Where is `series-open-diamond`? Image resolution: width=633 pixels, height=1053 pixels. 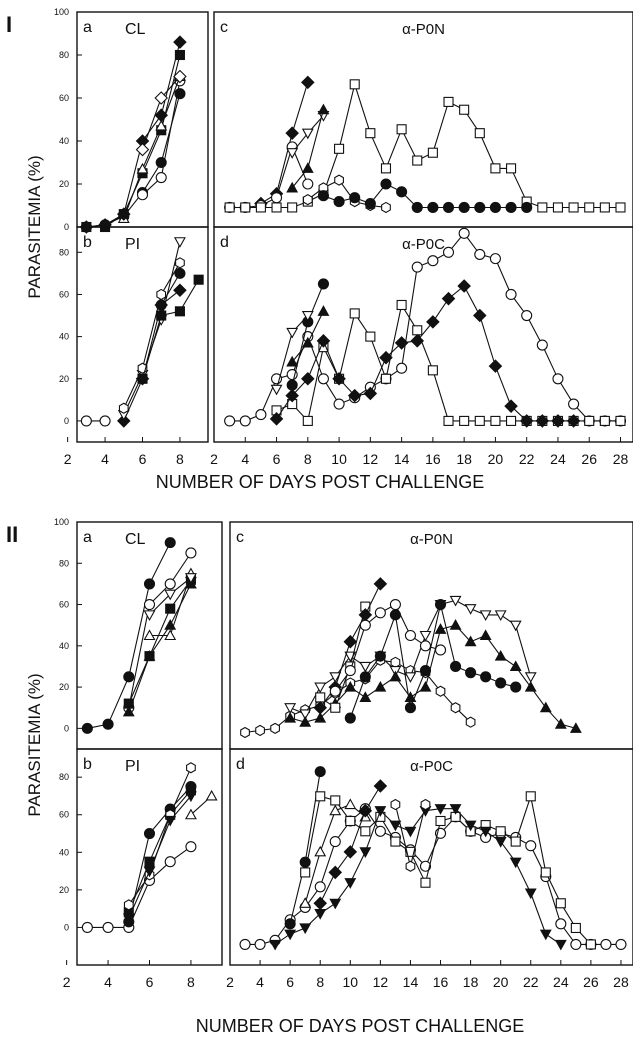 series-open-diamond is located at coordinates (161, 113).